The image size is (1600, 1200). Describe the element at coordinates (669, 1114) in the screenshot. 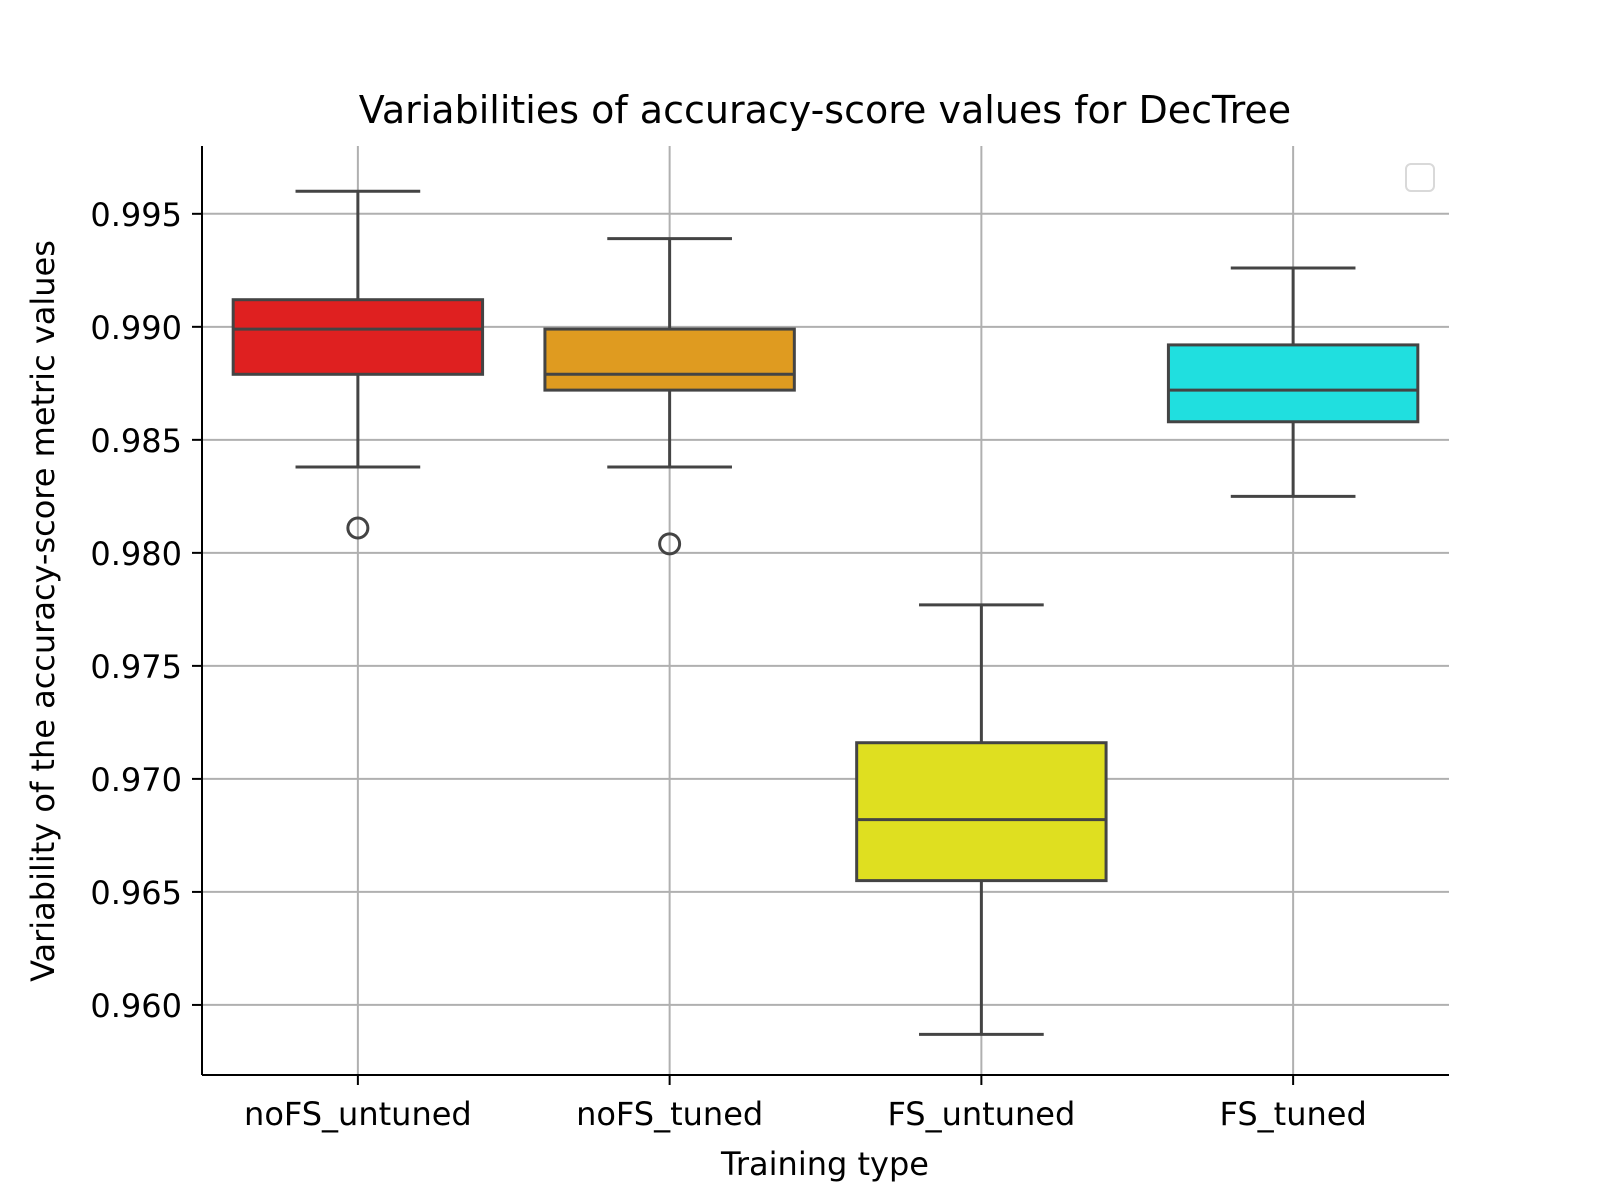

I see `x-tick-label: noFS_tuned` at that location.